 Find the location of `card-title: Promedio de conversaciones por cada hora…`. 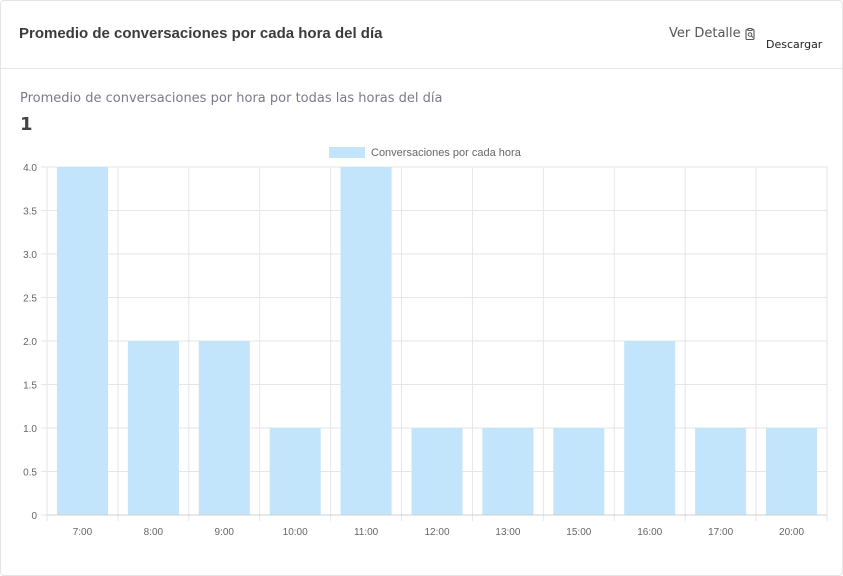

card-title: Promedio de conversaciones por cada hora… is located at coordinates (201, 33).